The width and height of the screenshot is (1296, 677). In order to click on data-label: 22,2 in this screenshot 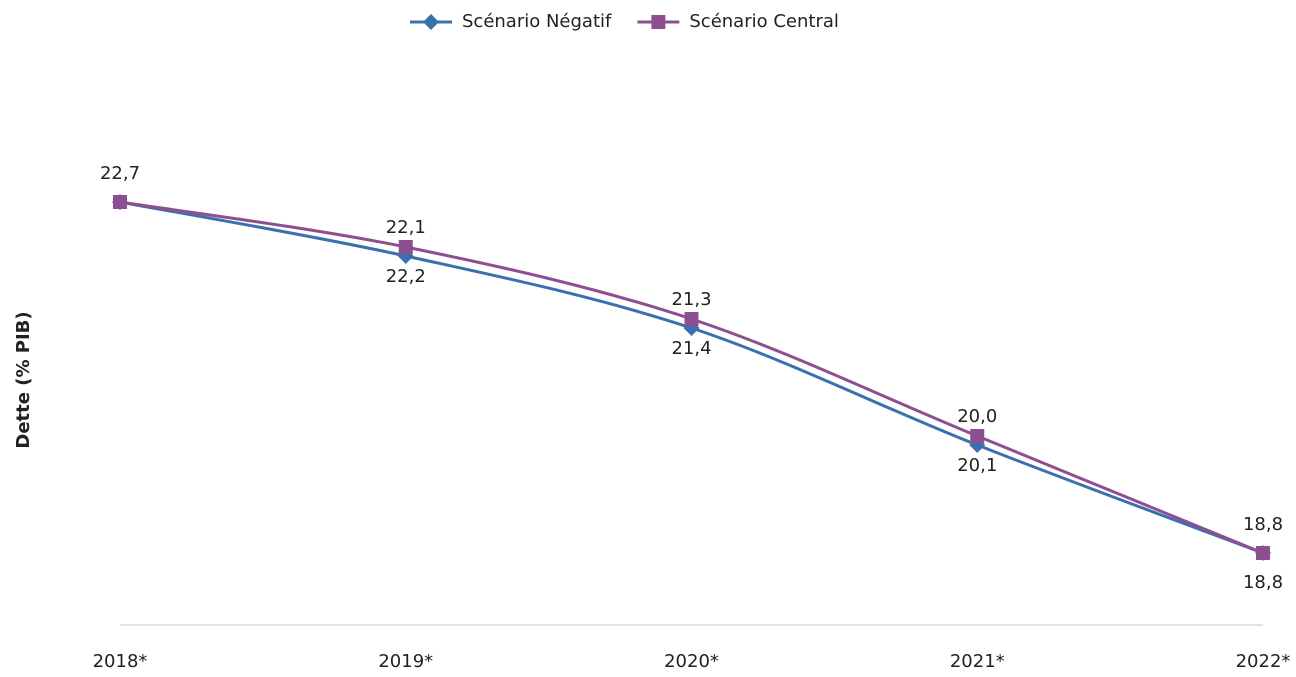, I will do `click(406, 276)`.